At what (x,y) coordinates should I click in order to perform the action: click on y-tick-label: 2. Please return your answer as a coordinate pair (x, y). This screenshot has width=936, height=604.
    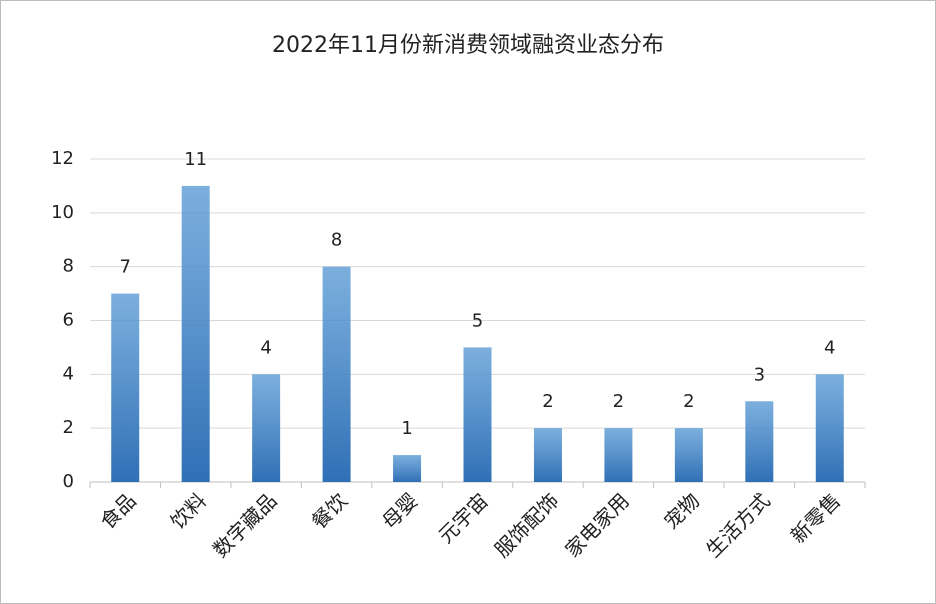
    Looking at the image, I should click on (68, 427).